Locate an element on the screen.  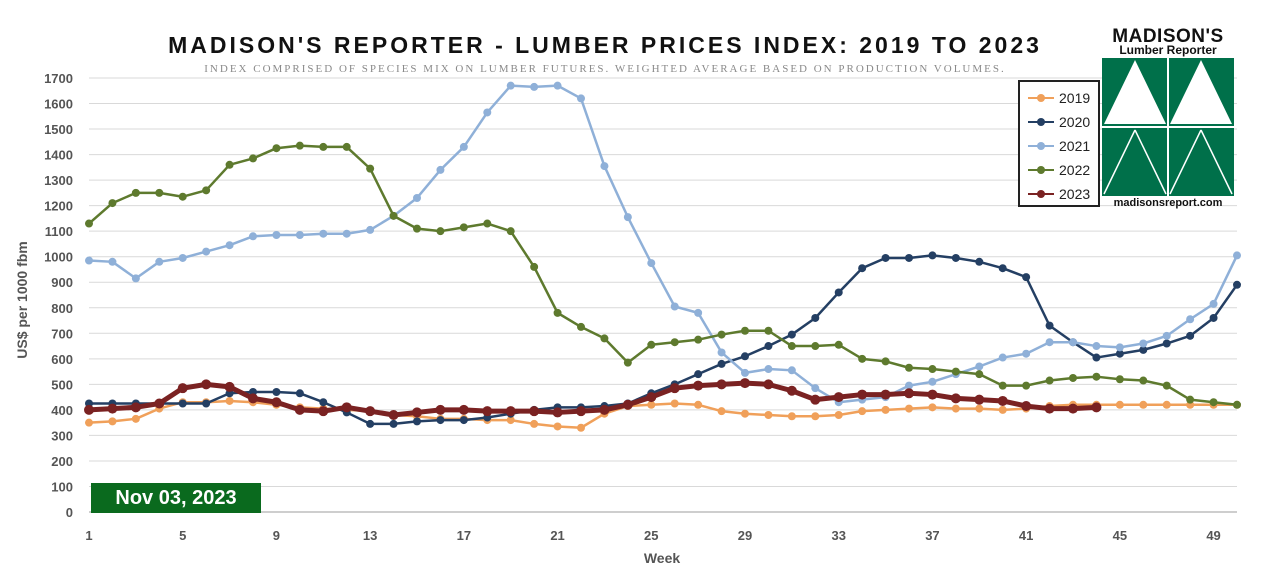
x-tick-label: 9 is located at coordinates (276, 535).